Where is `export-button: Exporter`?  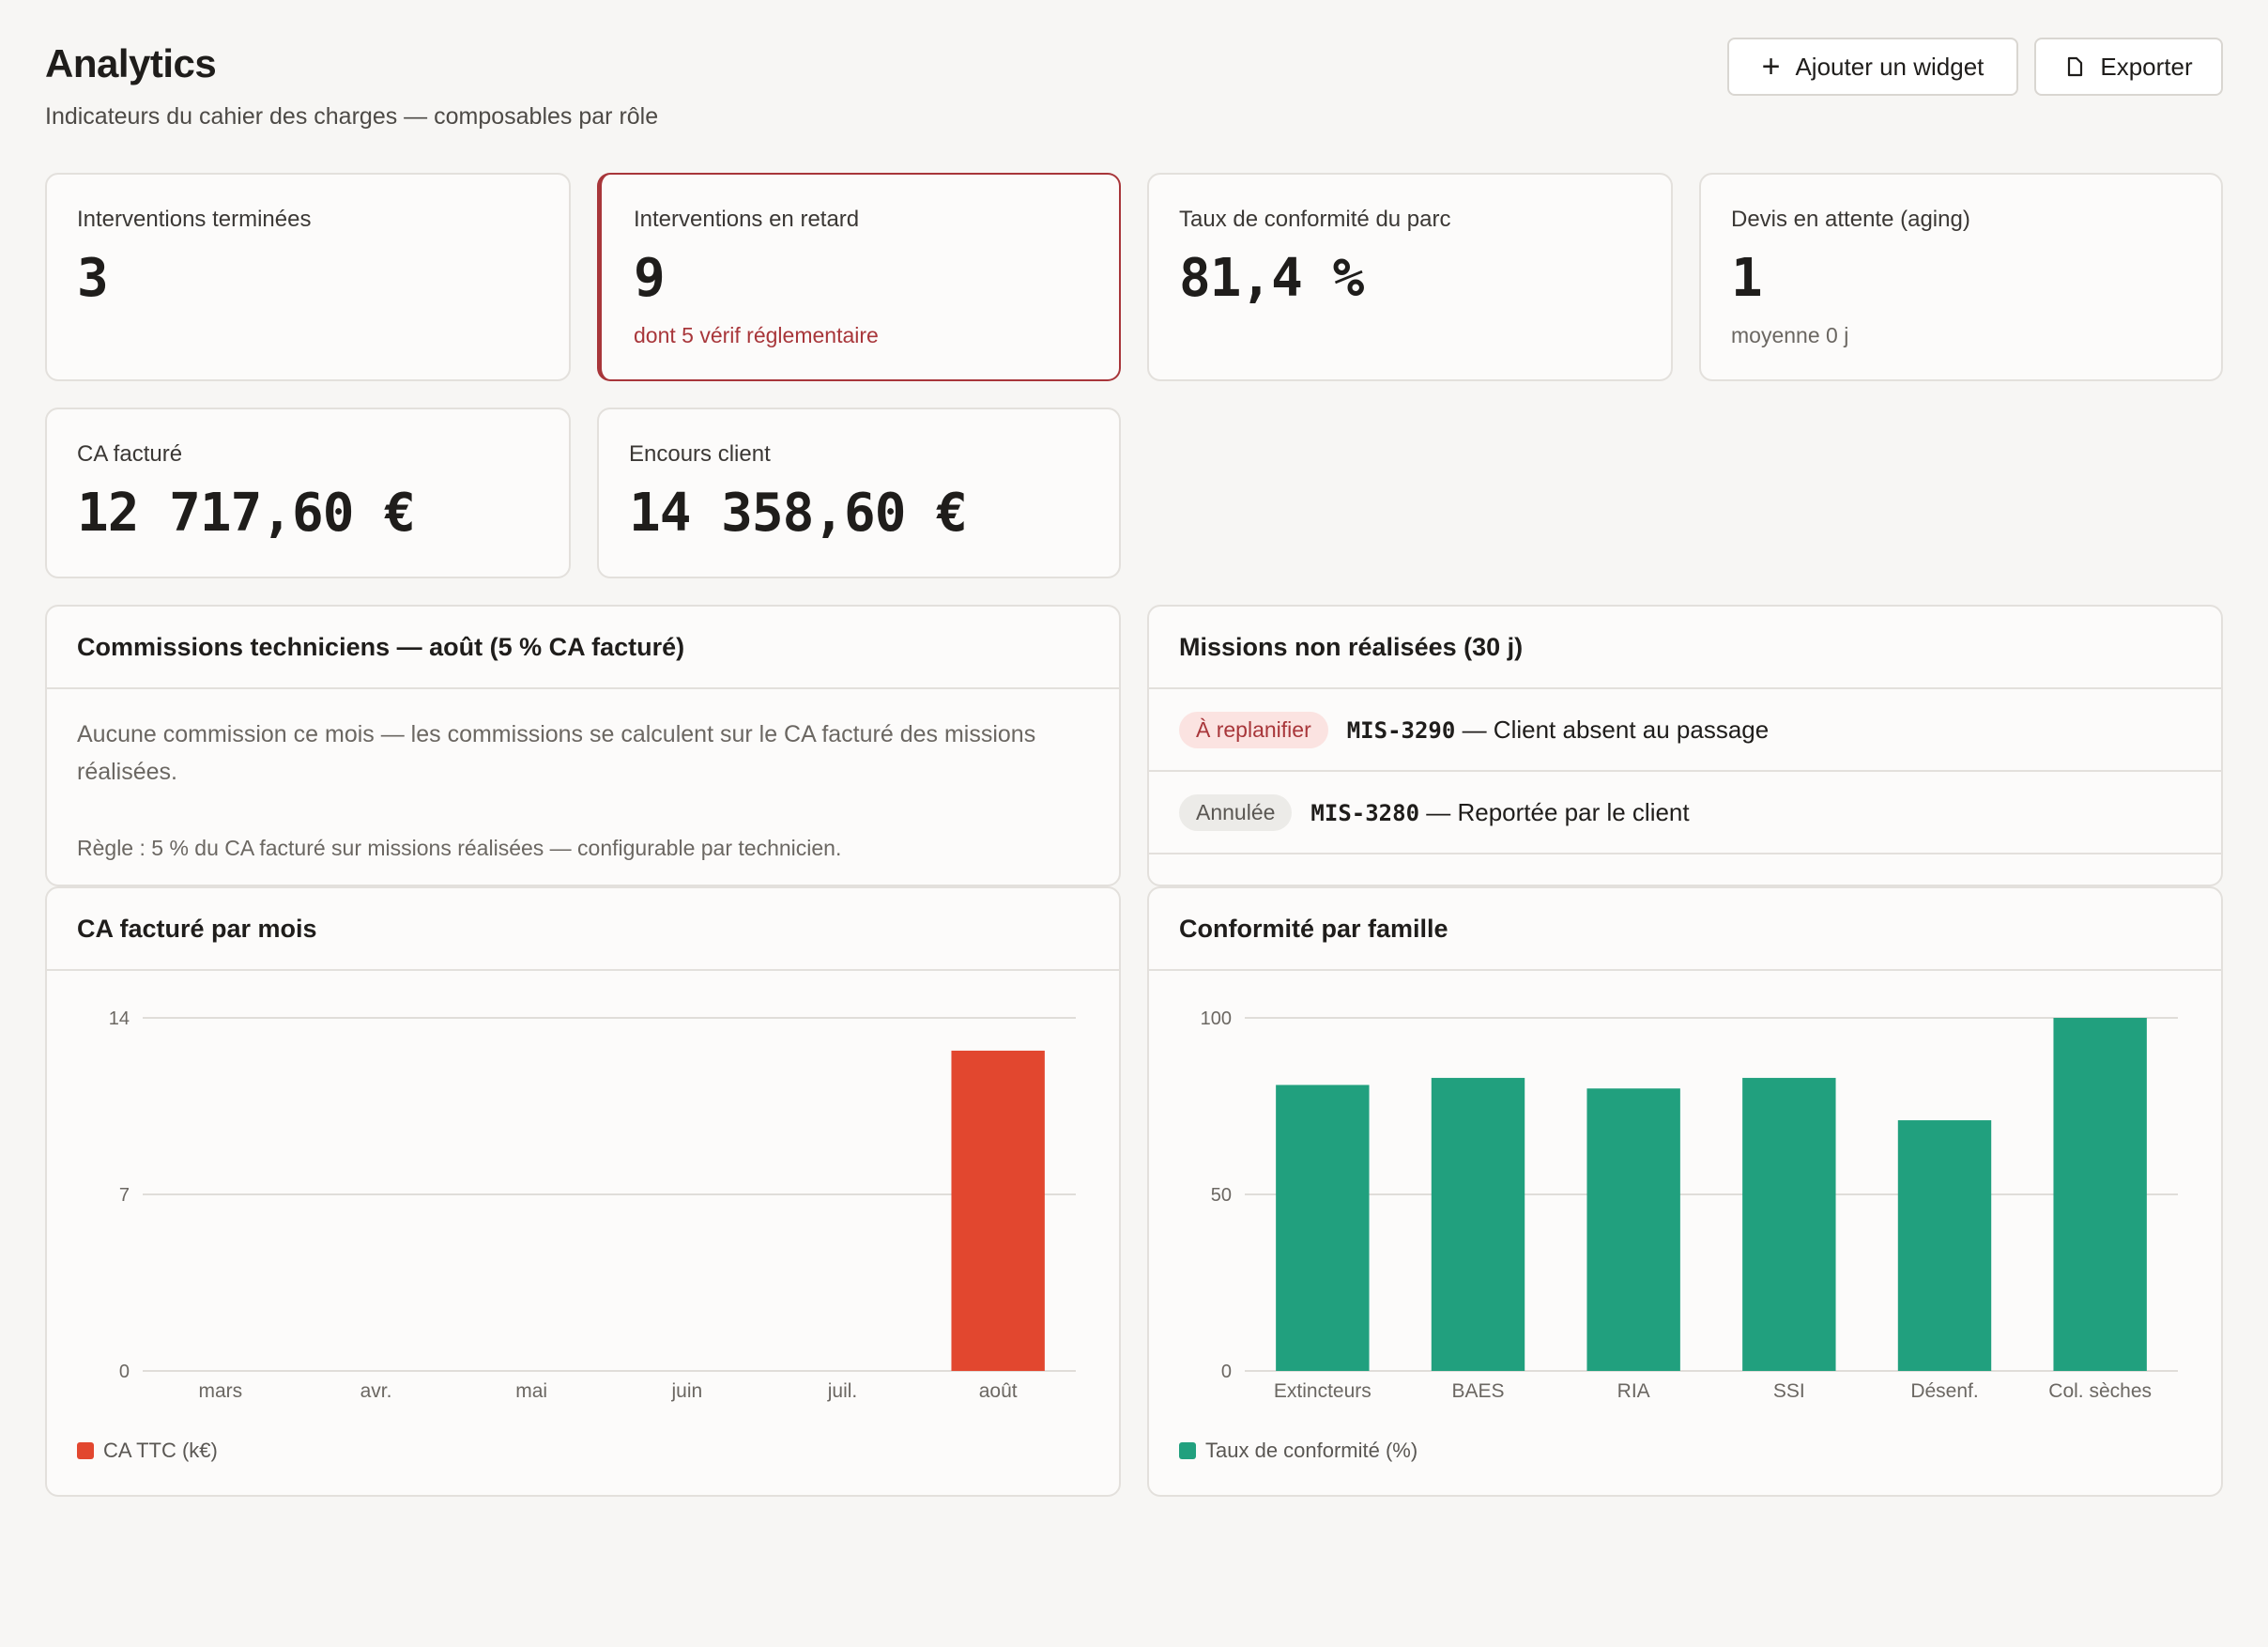
export-button: Exporter is located at coordinates (2128, 67).